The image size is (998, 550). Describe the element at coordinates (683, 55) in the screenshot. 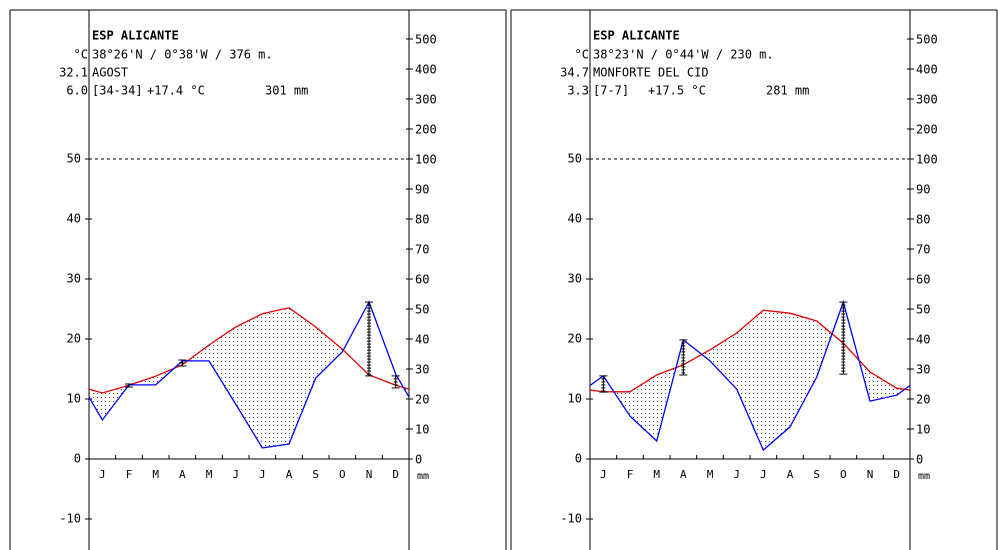

I see `coords: 38°23'N / 0°44'W / 230 m.` at that location.